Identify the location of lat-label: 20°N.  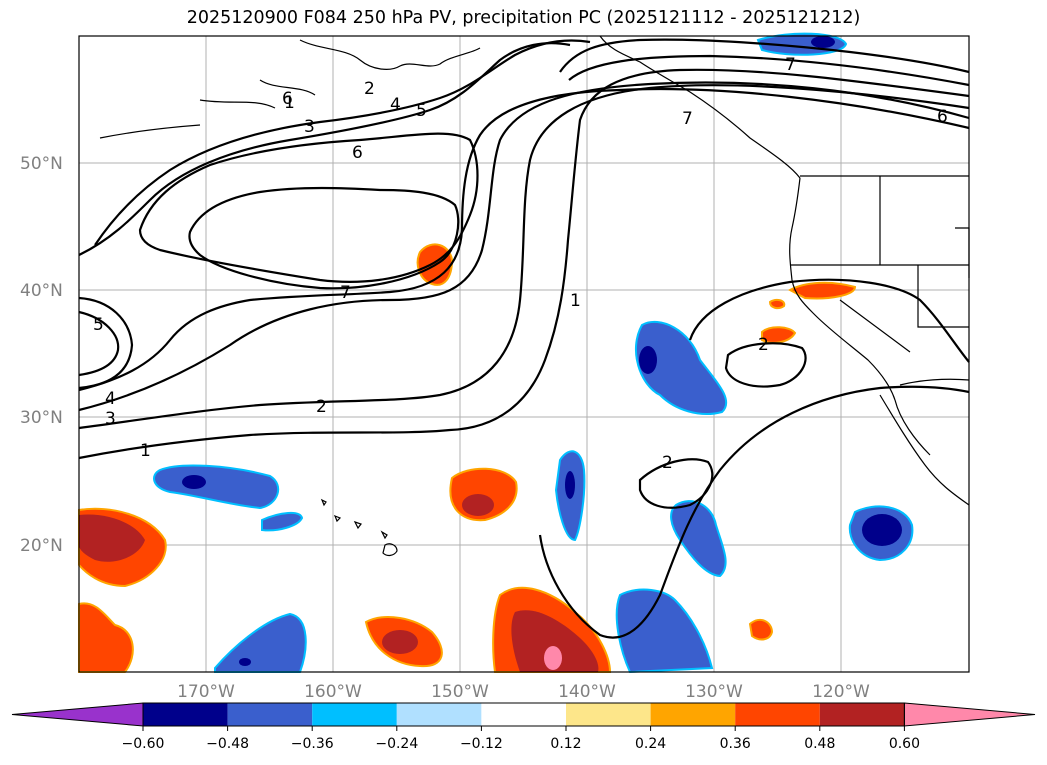
(41, 546).